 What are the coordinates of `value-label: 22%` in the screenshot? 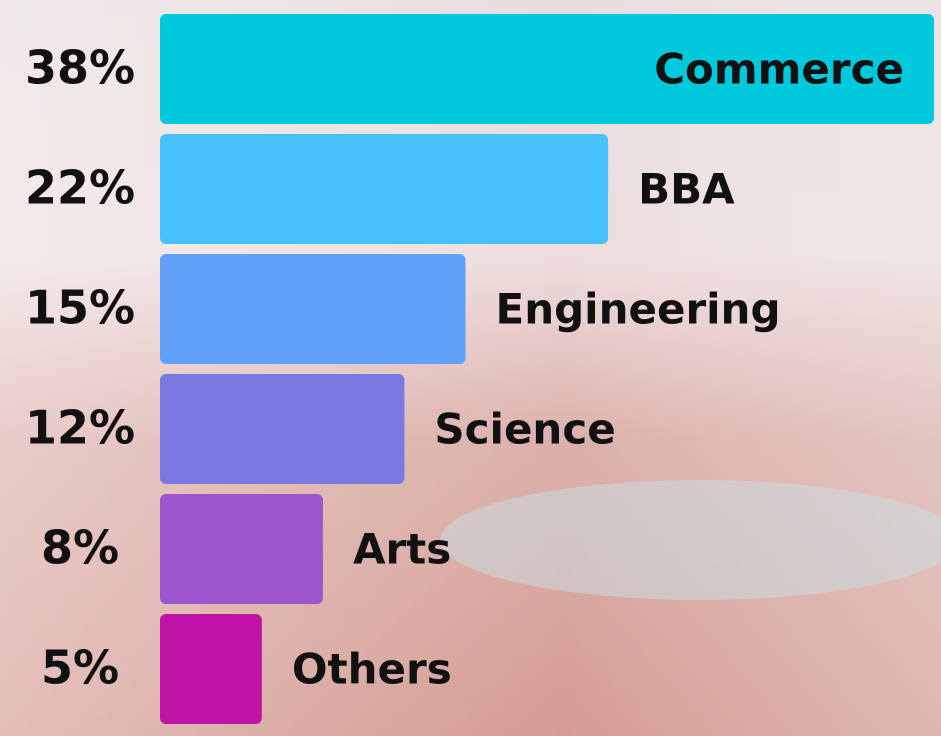 It's located at (80, 188).